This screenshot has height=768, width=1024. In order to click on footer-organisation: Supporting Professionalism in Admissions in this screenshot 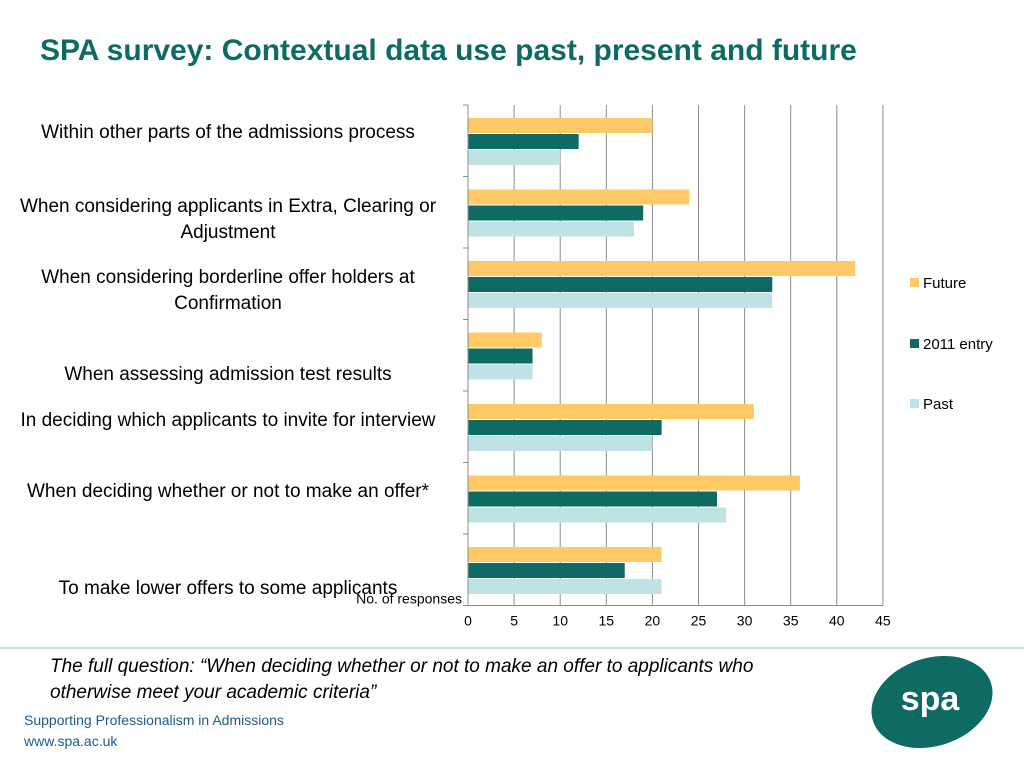, I will do `click(154, 720)`.